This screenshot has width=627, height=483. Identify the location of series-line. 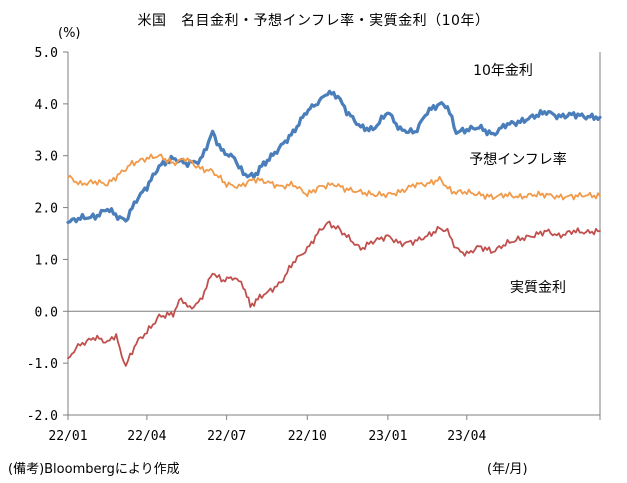
(334, 177).